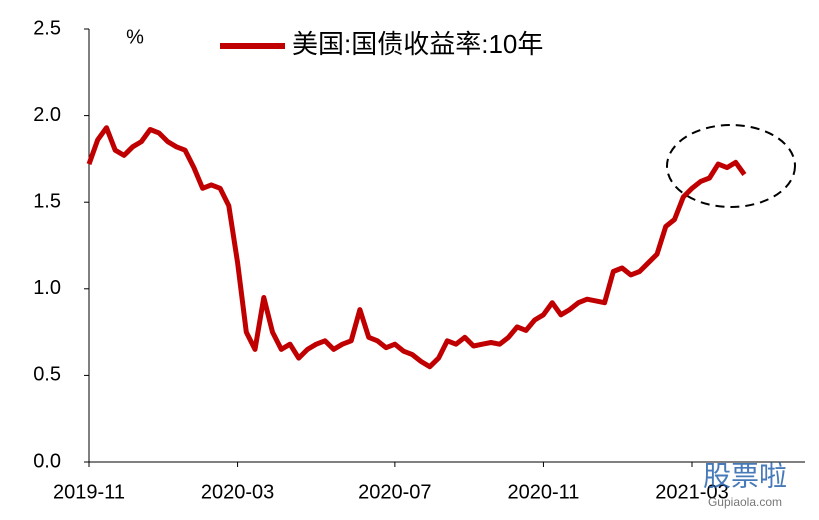 This screenshot has width=819, height=520. I want to click on x-tick-label: 2021-03, so click(691, 492).